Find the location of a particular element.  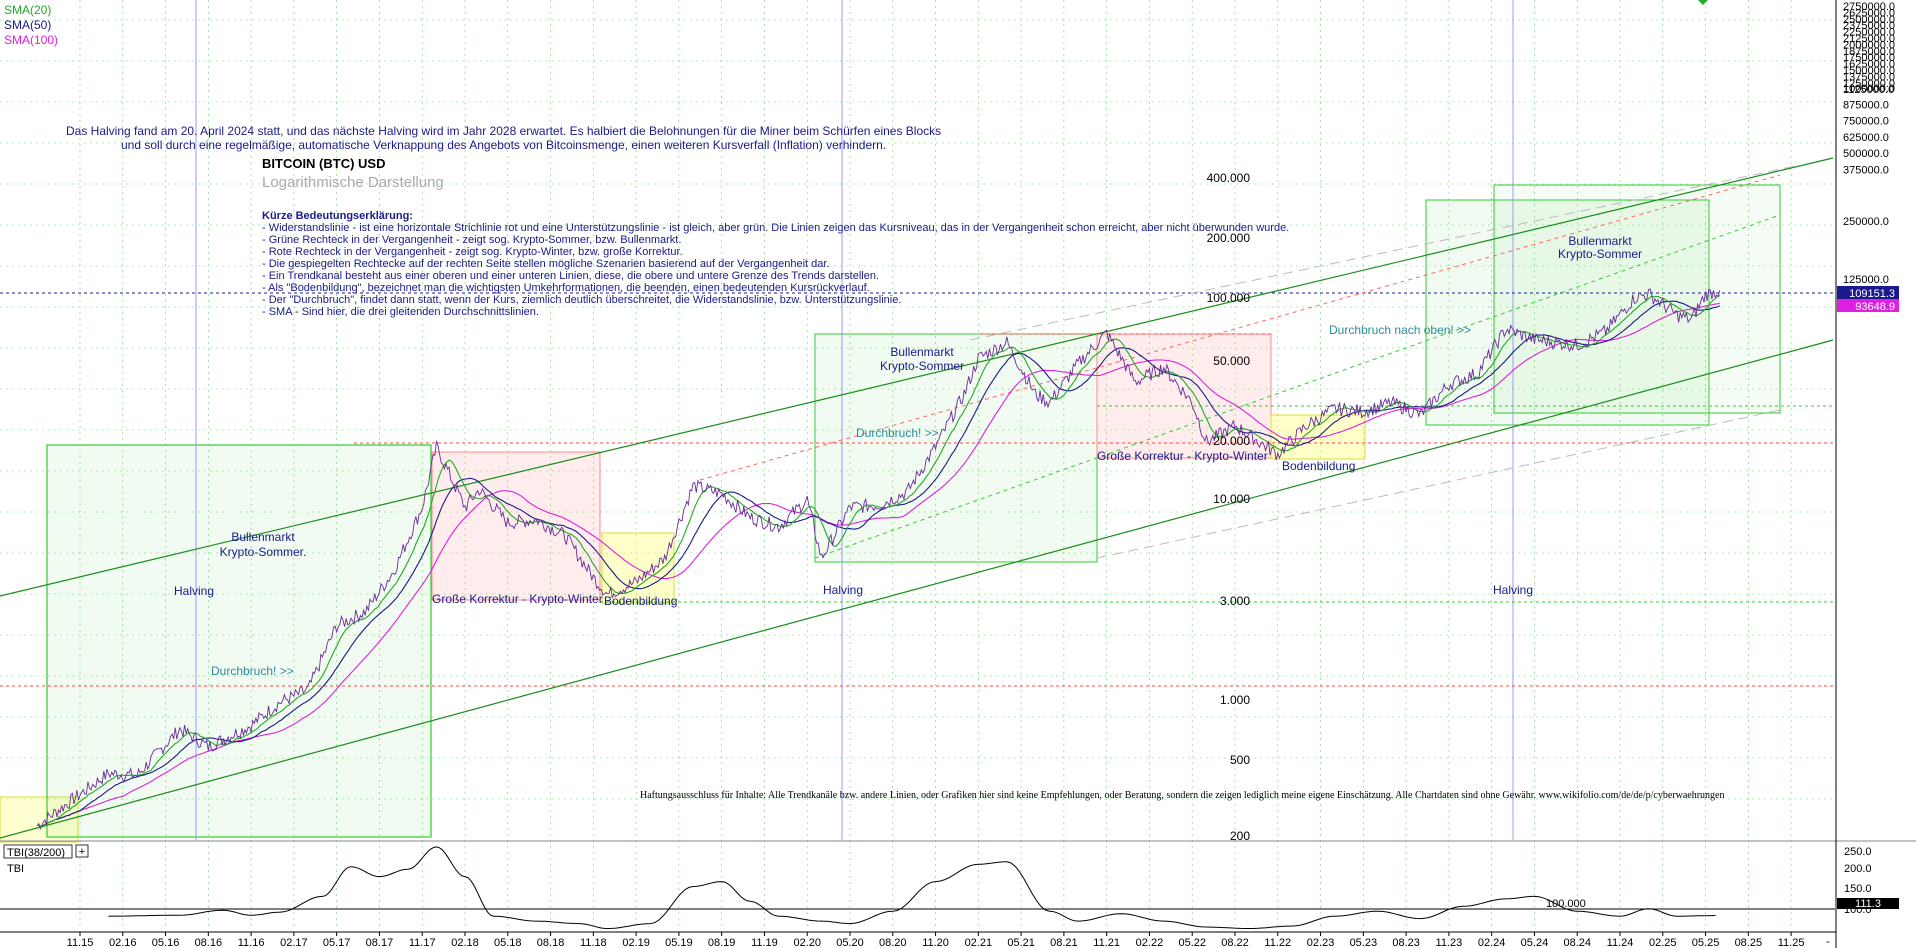

bull-box-2015 is located at coordinates (239, 641).